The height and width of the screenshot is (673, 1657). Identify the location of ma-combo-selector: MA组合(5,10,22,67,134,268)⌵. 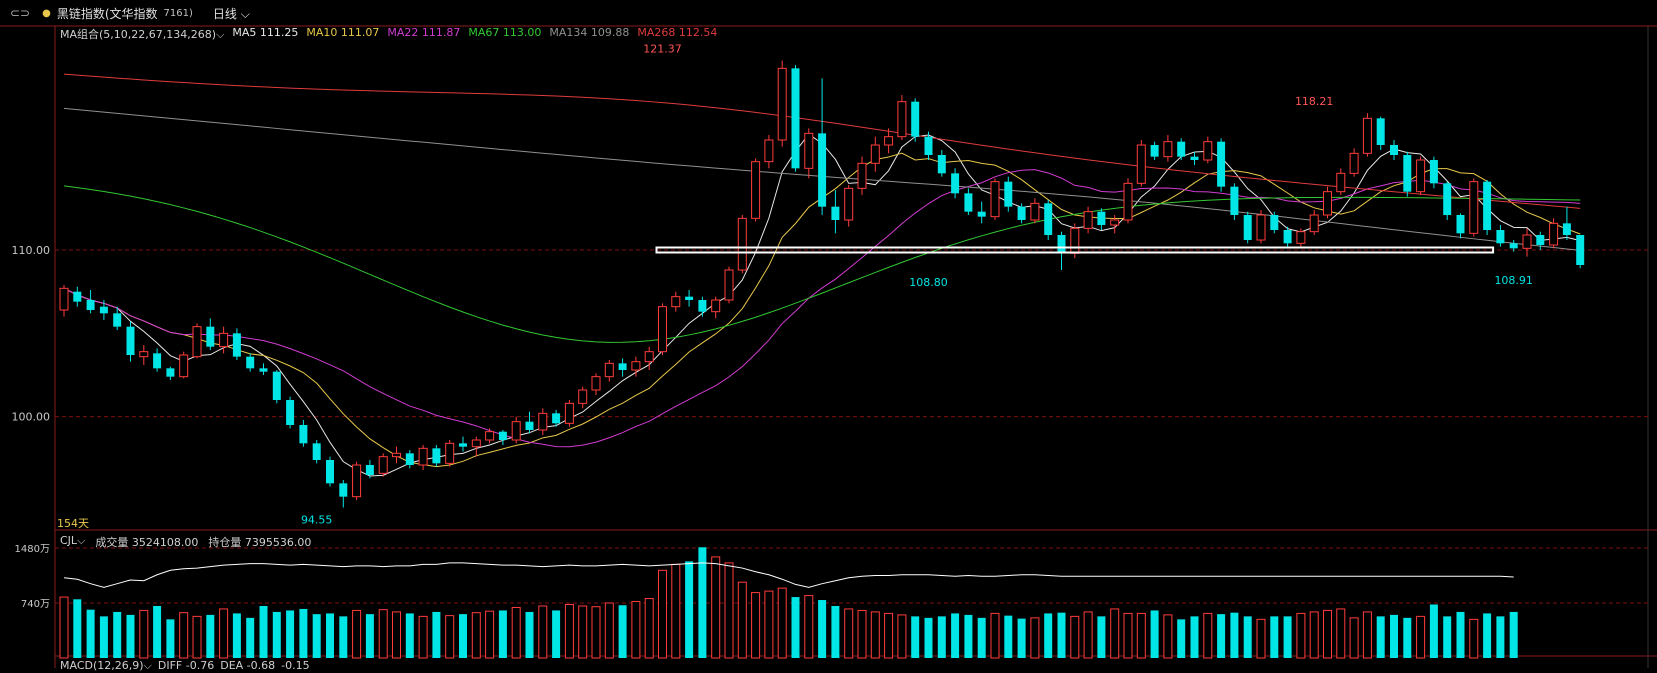
(142, 34).